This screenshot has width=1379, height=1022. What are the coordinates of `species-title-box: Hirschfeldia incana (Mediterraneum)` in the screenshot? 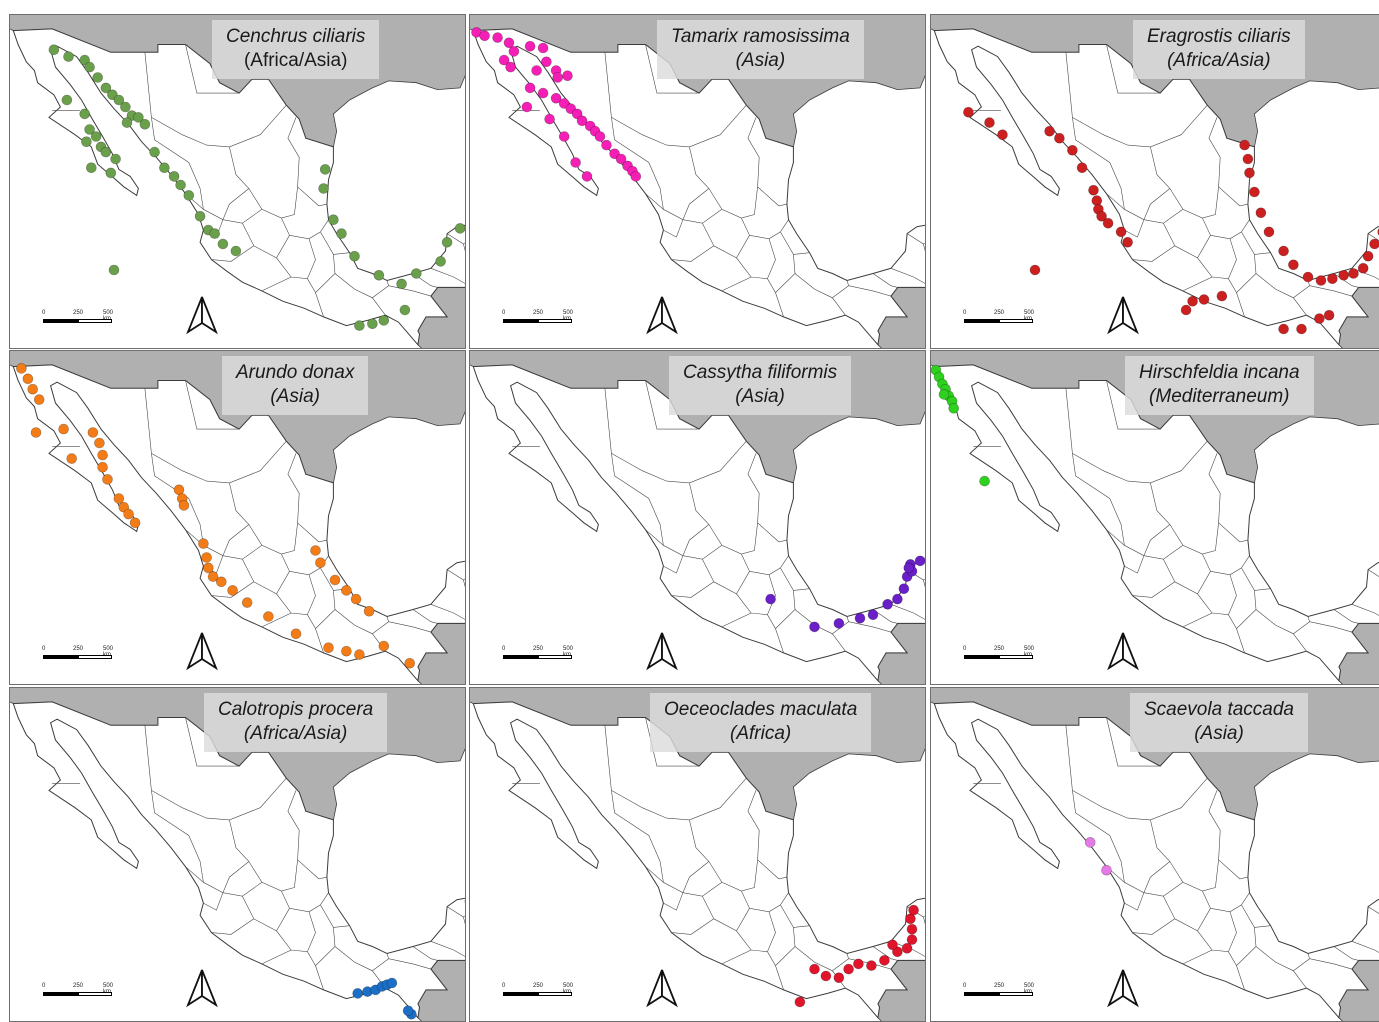 It's located at (1219, 385).